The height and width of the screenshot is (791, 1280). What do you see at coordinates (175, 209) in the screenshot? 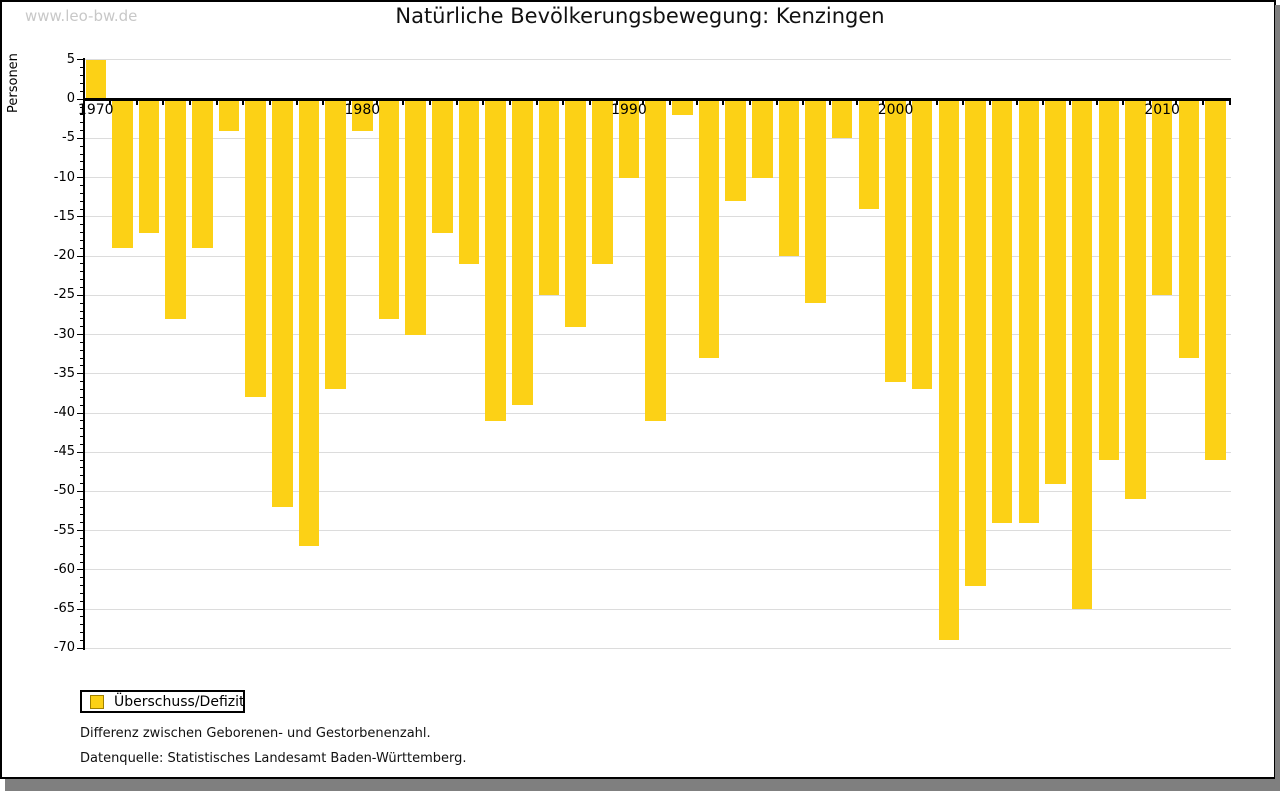
I see `bar-1973` at bounding box center [175, 209].